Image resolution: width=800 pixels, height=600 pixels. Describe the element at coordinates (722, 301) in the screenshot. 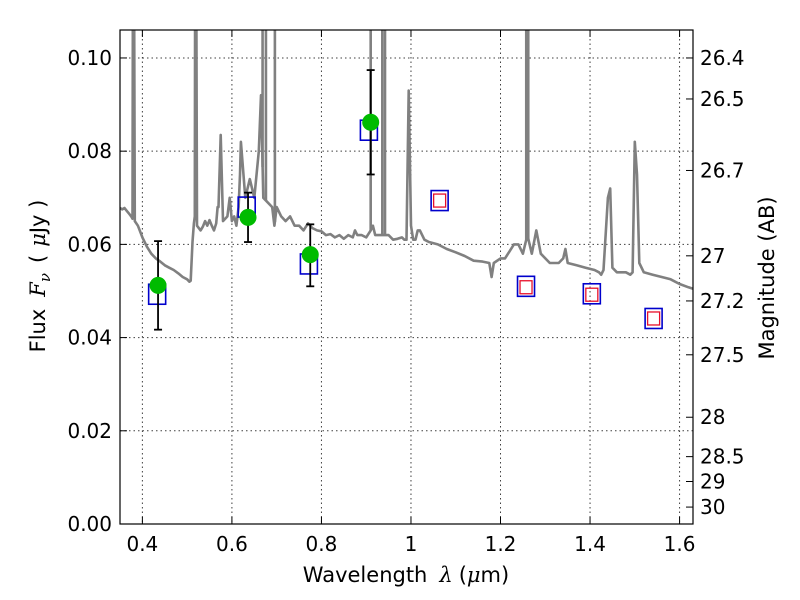

I see `y2-tick-label: 27.2` at that location.